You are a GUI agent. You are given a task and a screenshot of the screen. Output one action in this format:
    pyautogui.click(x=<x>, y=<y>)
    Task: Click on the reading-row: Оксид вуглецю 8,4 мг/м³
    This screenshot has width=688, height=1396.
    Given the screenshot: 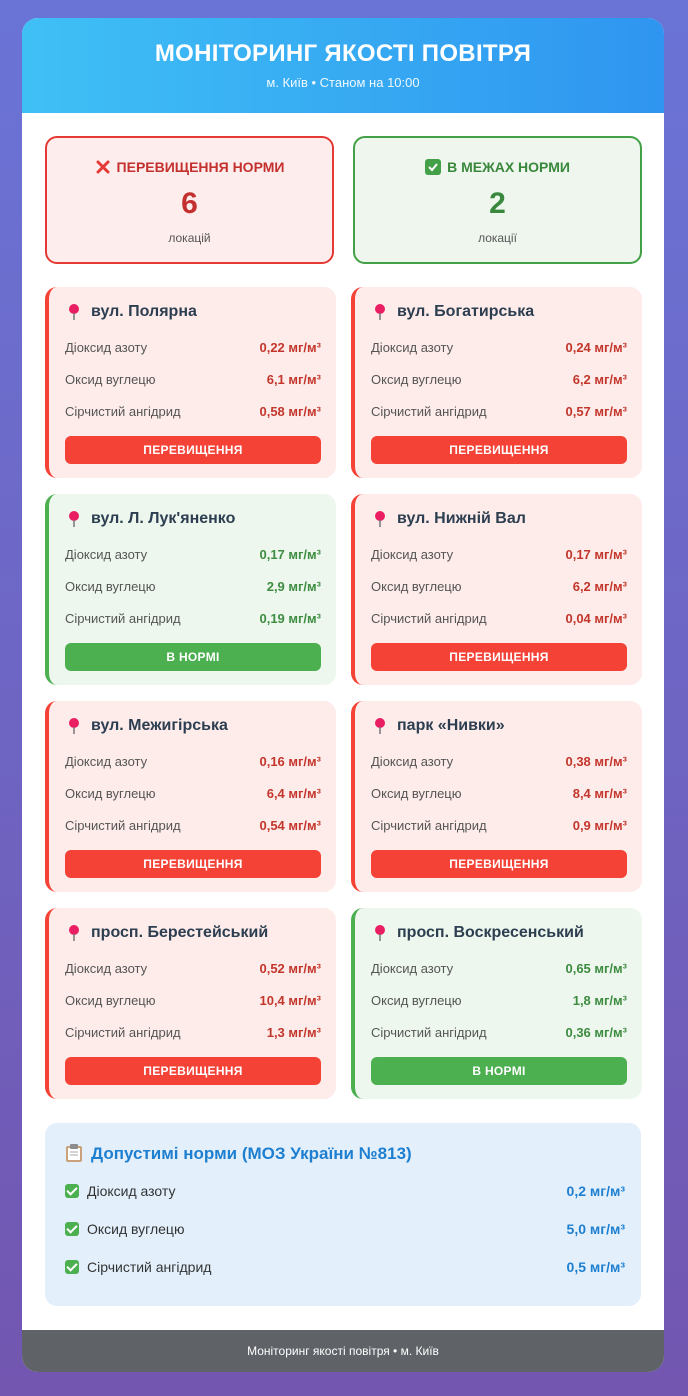 What is the action you would take?
    pyautogui.click(x=499, y=793)
    